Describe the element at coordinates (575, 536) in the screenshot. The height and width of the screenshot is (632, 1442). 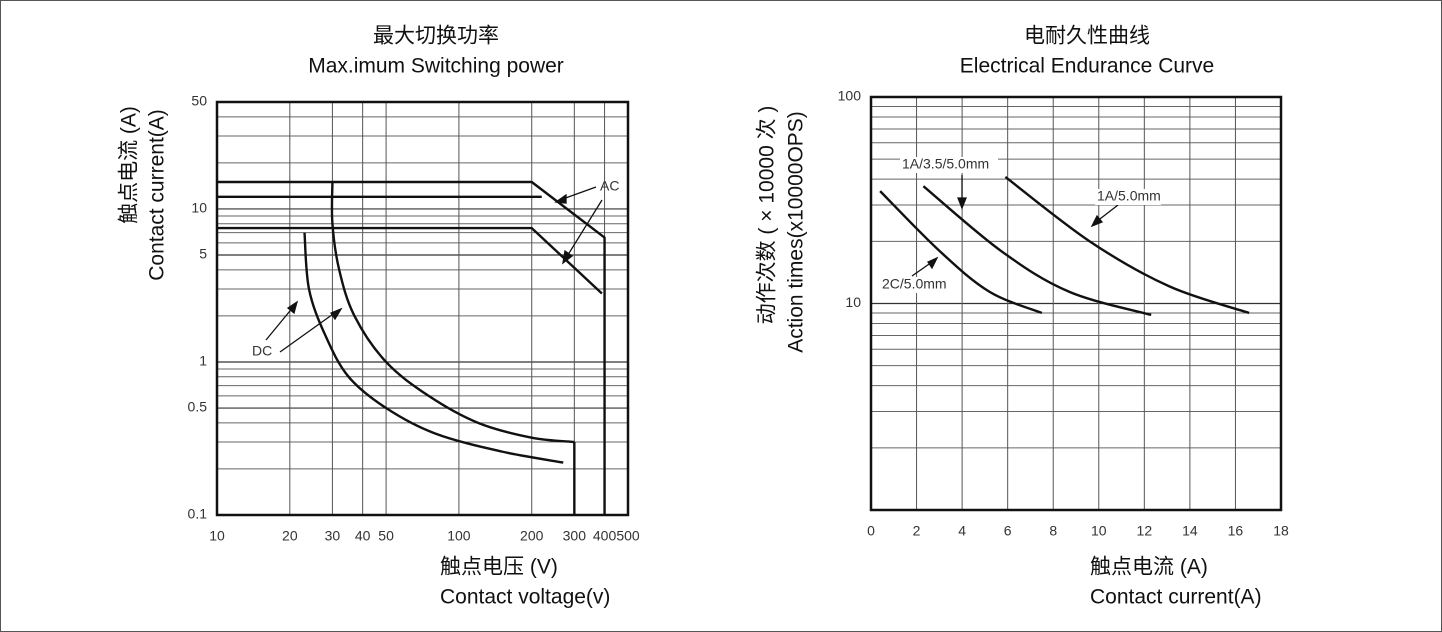
I see `x-tick-label: 300` at that location.